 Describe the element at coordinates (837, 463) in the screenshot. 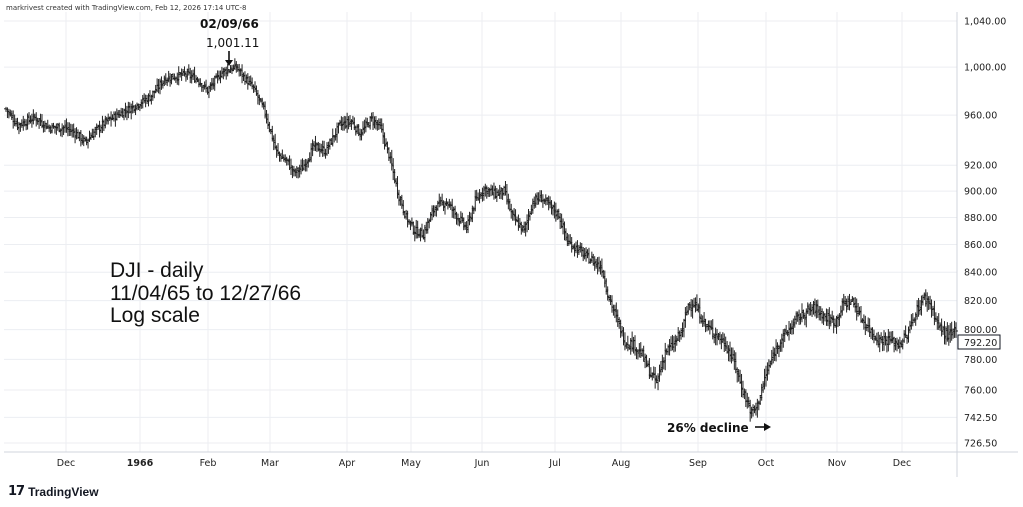

I see `x-tick-label: Nov` at that location.